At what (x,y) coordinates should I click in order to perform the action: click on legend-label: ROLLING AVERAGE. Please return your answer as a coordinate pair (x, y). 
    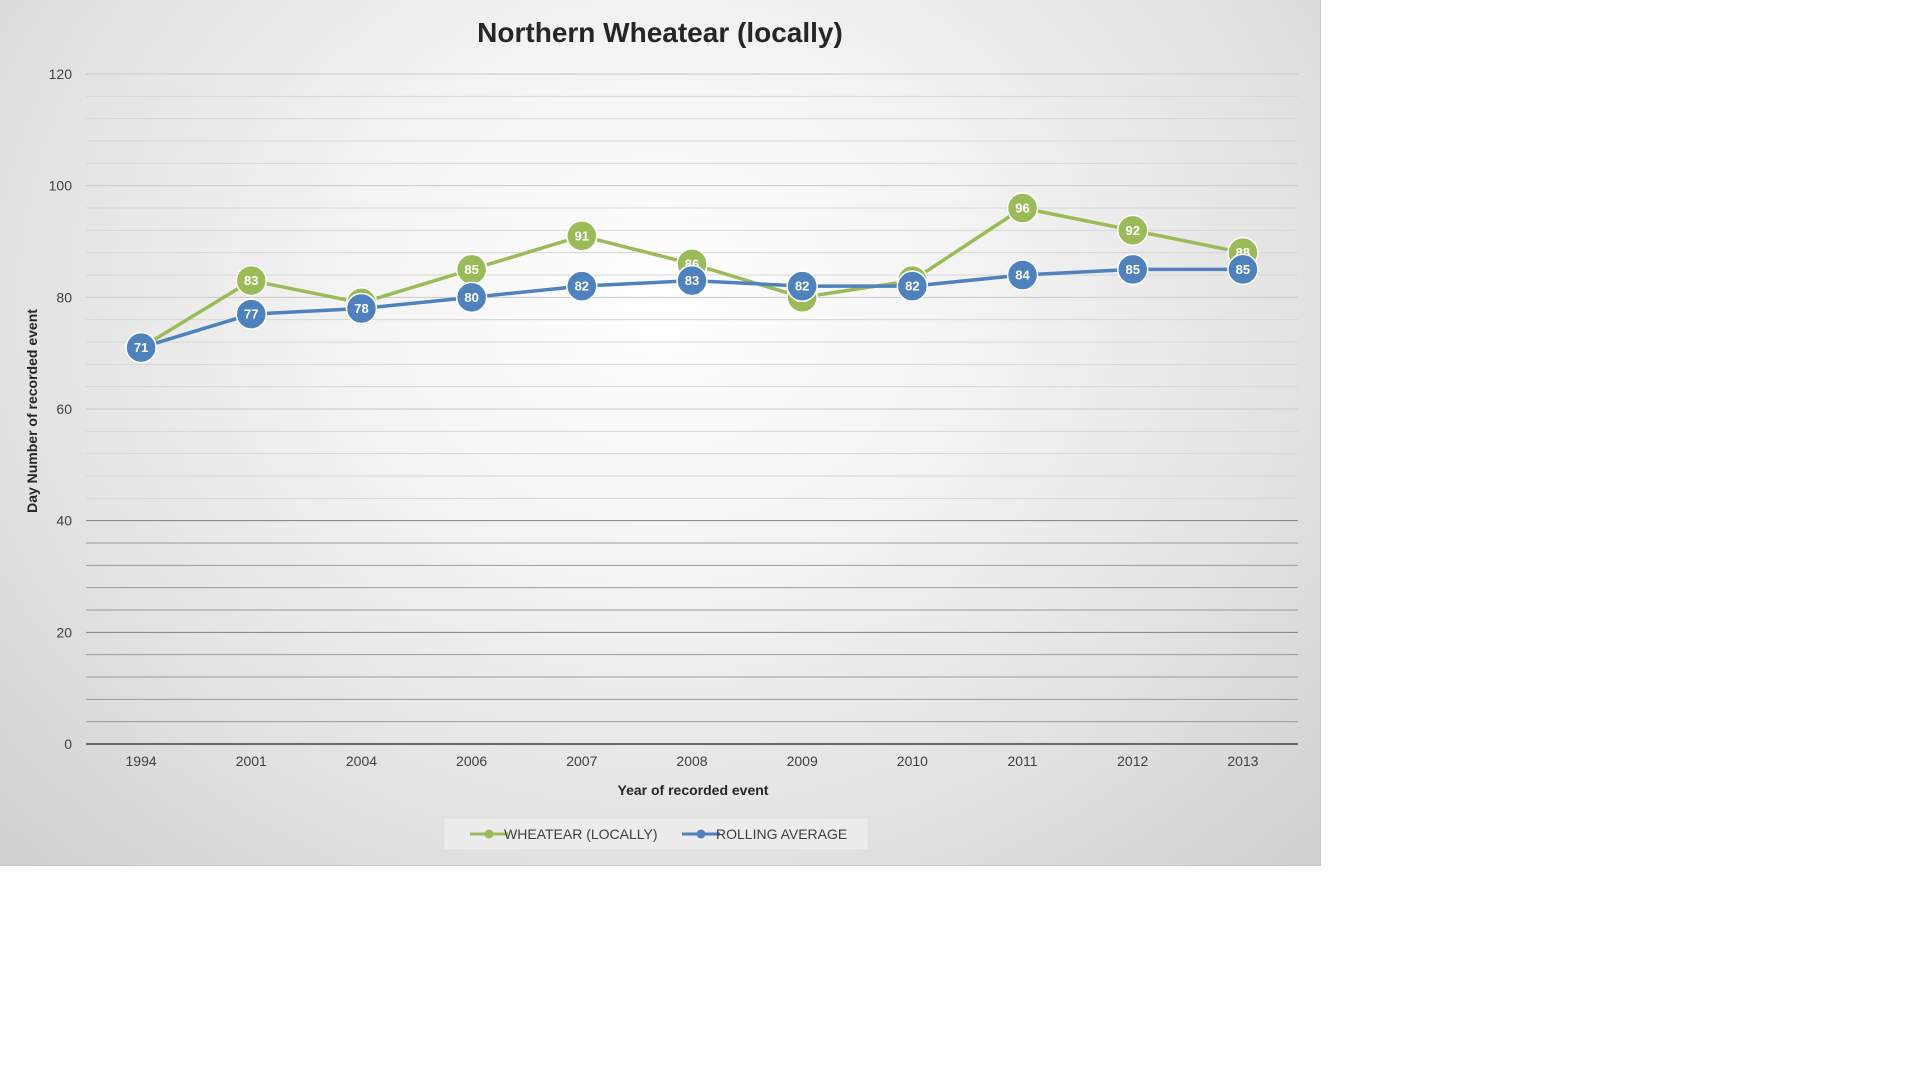
    Looking at the image, I should click on (781, 834).